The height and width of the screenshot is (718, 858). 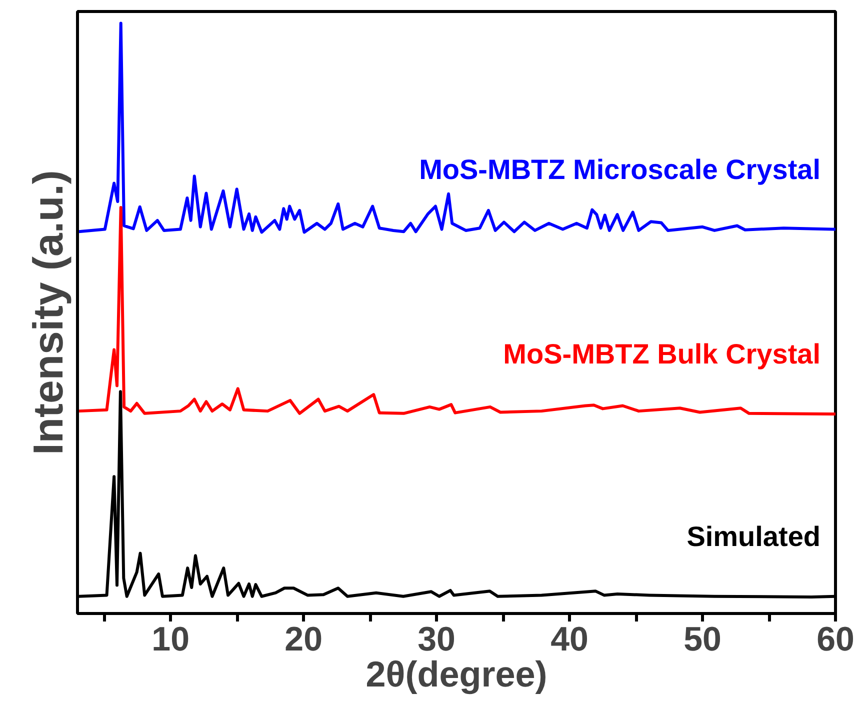 What do you see at coordinates (662, 354) in the screenshot?
I see `series-label: MoS-MBTZ Bulk Crystal` at bounding box center [662, 354].